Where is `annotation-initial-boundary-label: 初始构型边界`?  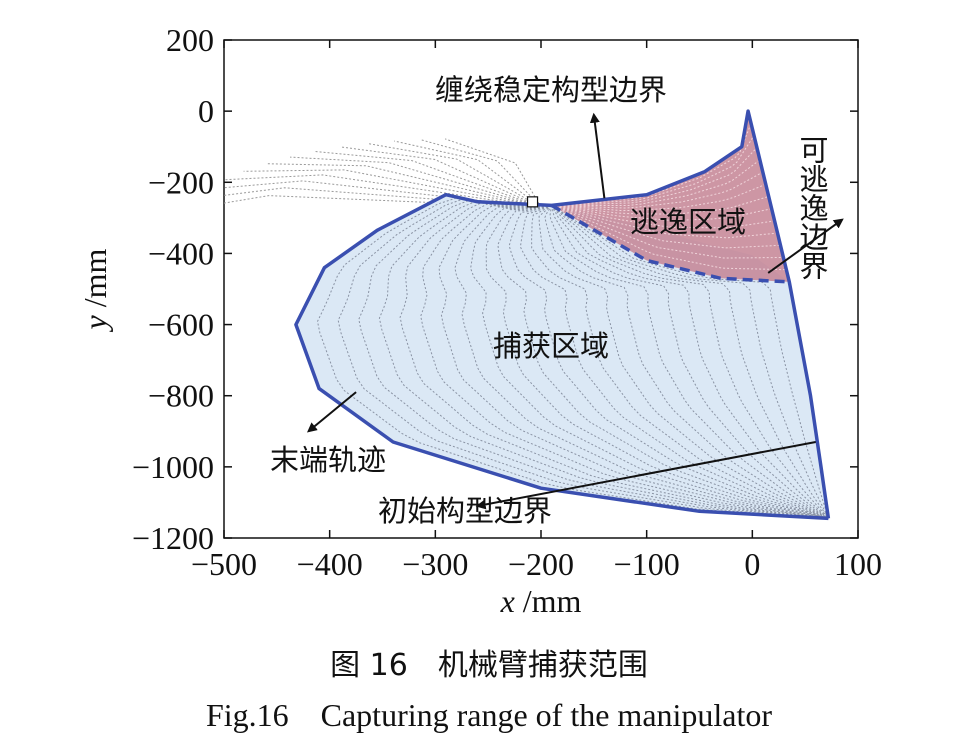 annotation-initial-boundary-label: 初始构型边界 is located at coordinates (465, 511).